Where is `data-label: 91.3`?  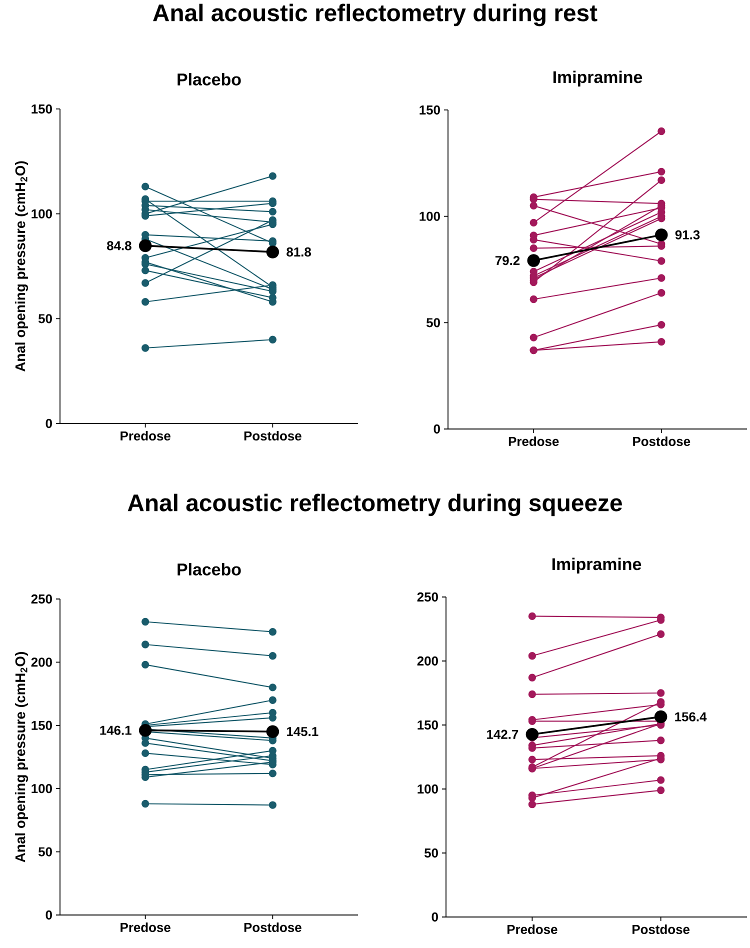
data-label: 91.3 is located at coordinates (687, 235).